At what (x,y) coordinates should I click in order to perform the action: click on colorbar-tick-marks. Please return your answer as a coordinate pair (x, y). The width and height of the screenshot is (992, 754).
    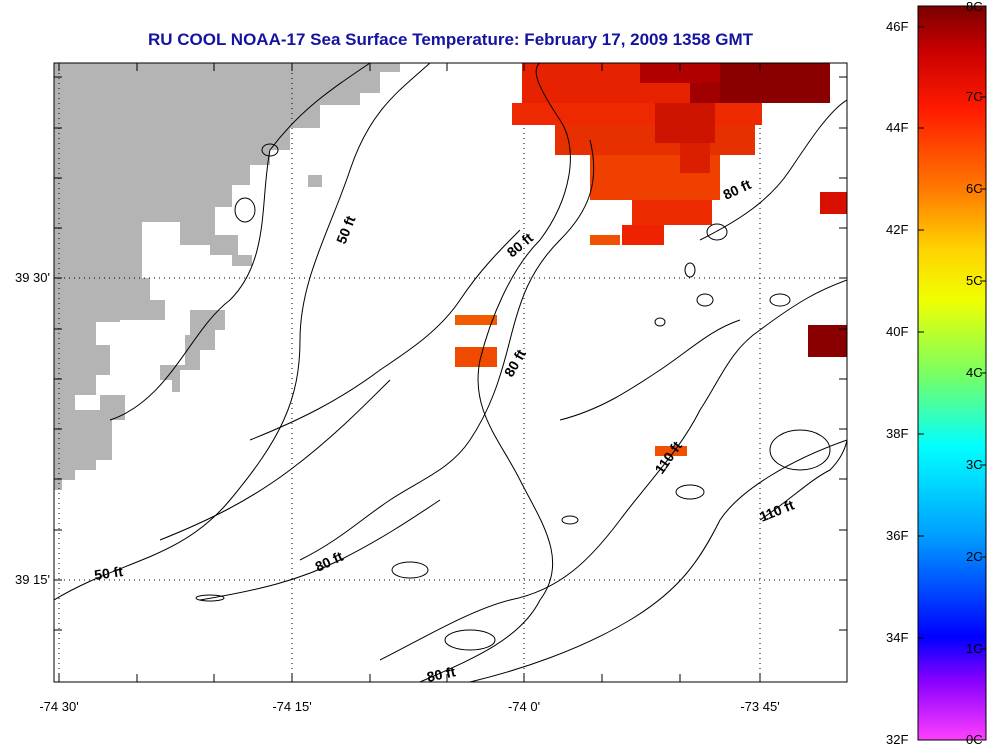
    Looking at the image, I should click on (952, 338).